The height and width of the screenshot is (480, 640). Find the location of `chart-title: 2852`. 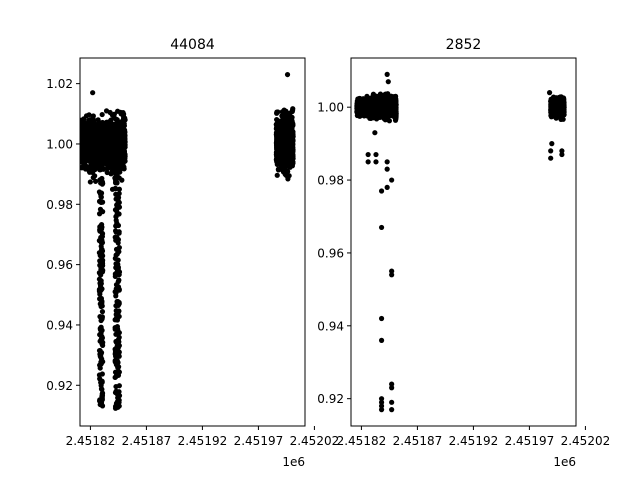

chart-title: 2852 is located at coordinates (464, 45).